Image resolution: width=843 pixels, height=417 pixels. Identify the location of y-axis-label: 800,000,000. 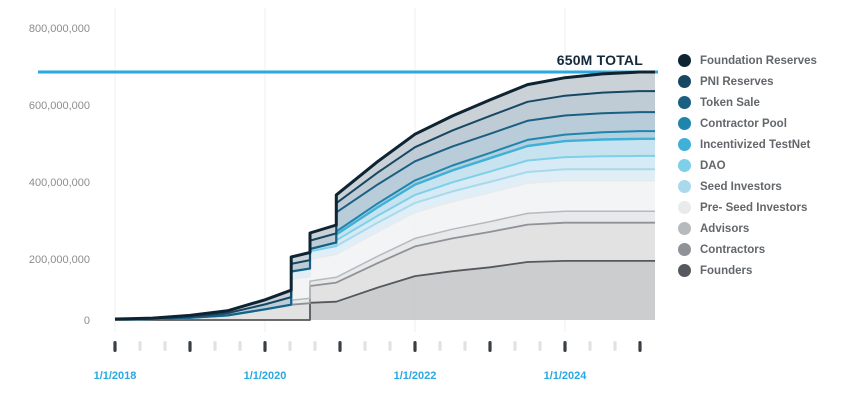
(59, 29).